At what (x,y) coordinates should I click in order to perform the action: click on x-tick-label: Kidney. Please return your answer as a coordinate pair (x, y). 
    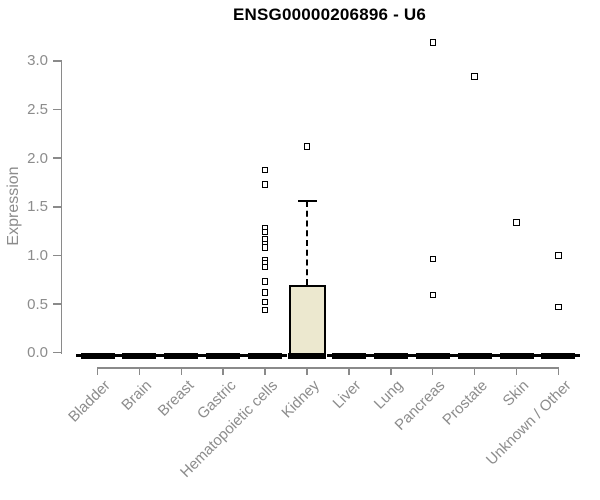
    Looking at the image, I should click on (301, 399).